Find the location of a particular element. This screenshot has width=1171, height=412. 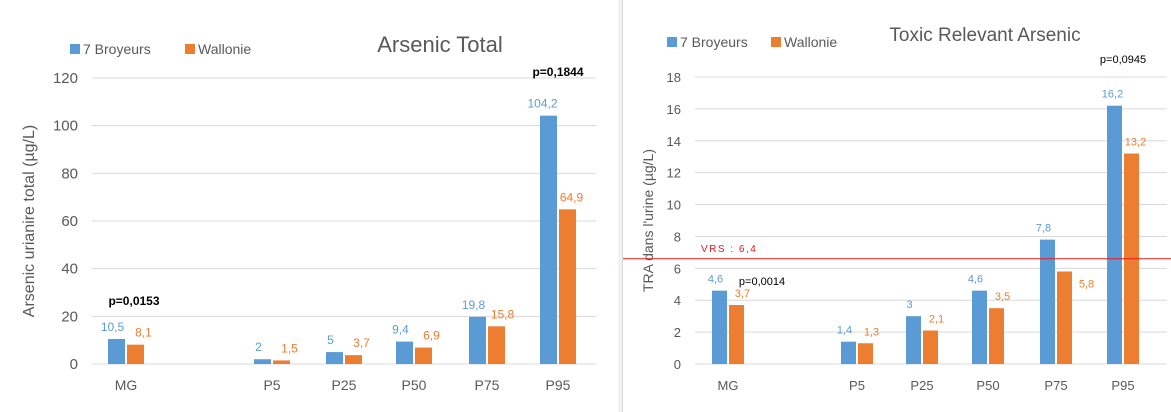

data-label: 7,8 is located at coordinates (1043, 229).